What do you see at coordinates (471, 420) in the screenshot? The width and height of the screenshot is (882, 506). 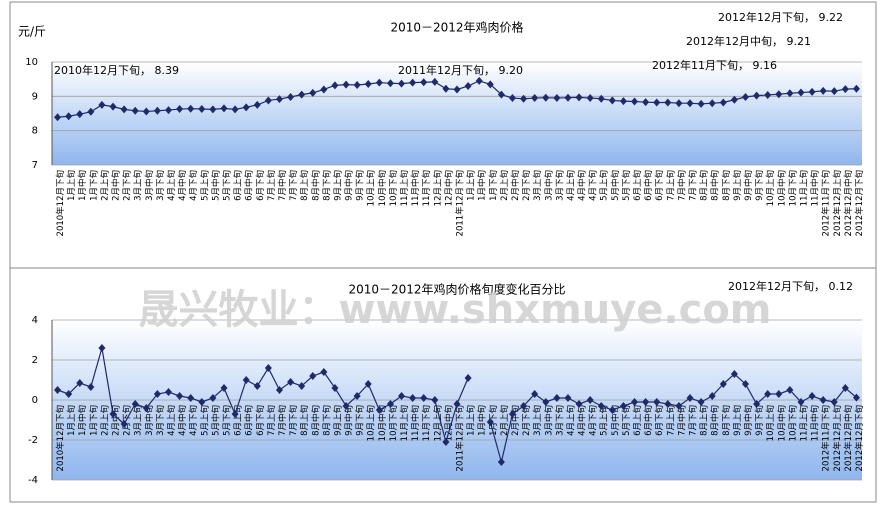 I see `x-tick-label: 1月上旬` at bounding box center [471, 420].